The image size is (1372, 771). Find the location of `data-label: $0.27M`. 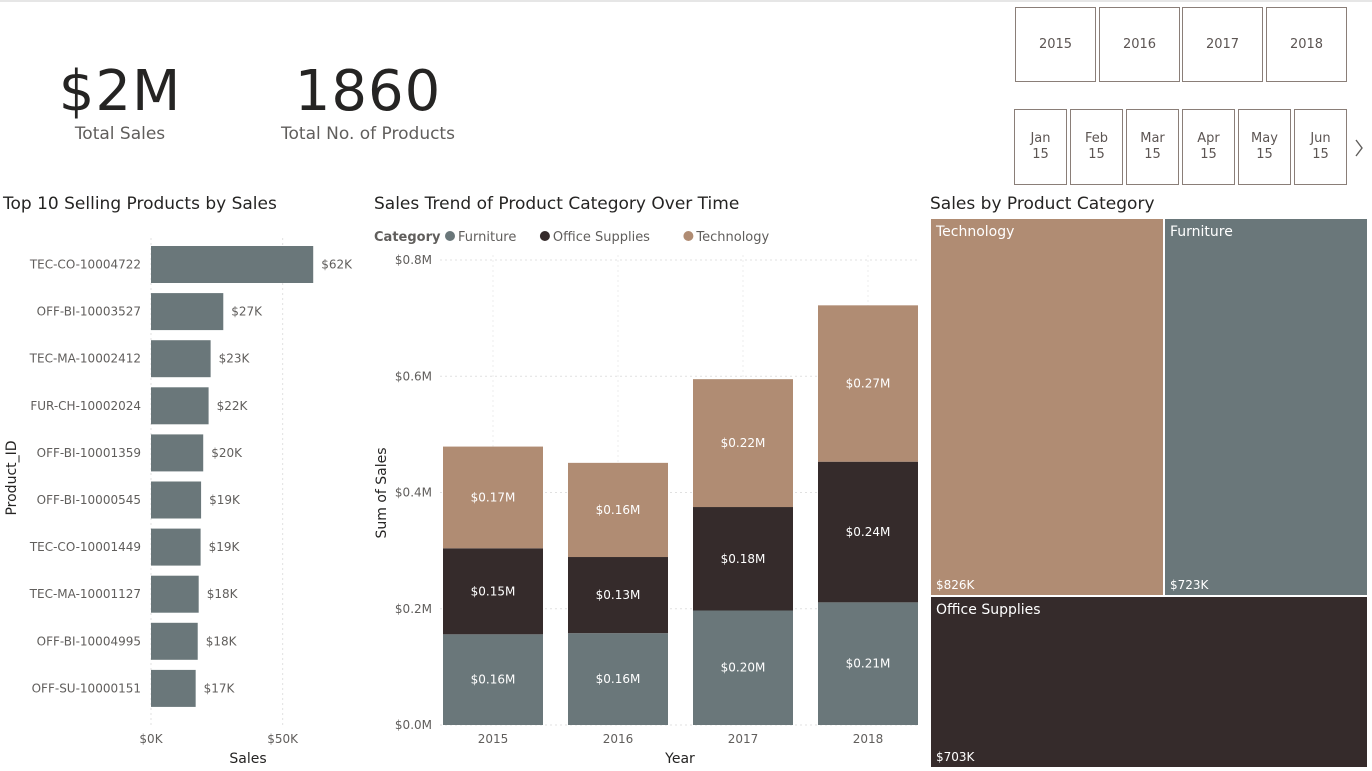

data-label: $0.27M is located at coordinates (868, 384).